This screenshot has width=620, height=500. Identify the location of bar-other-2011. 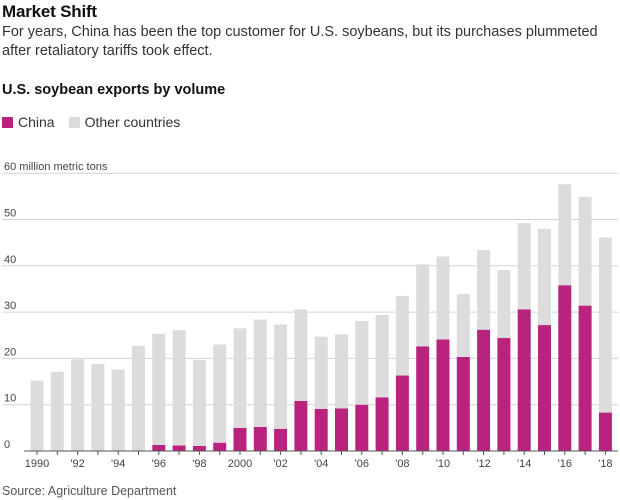
(463, 326).